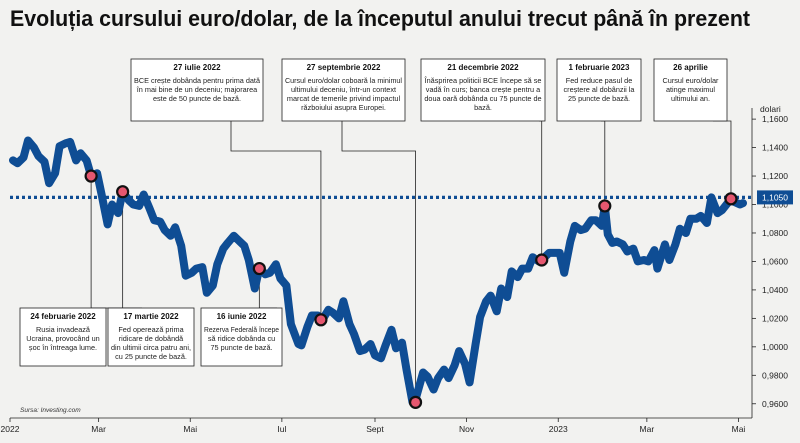 This screenshot has height=443, width=800. Describe the element at coordinates (197, 80) in the screenshot. I see `annotation-text-line: BCE crește dobânda pentru prima dată` at that location.